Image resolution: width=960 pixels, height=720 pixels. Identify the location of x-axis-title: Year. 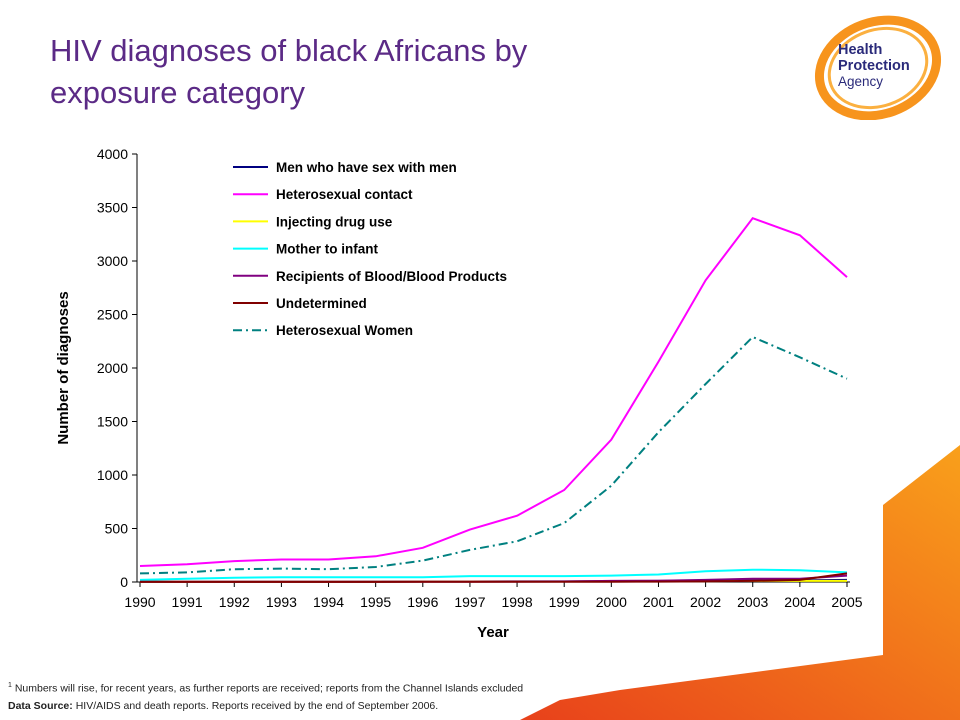
(493, 632).